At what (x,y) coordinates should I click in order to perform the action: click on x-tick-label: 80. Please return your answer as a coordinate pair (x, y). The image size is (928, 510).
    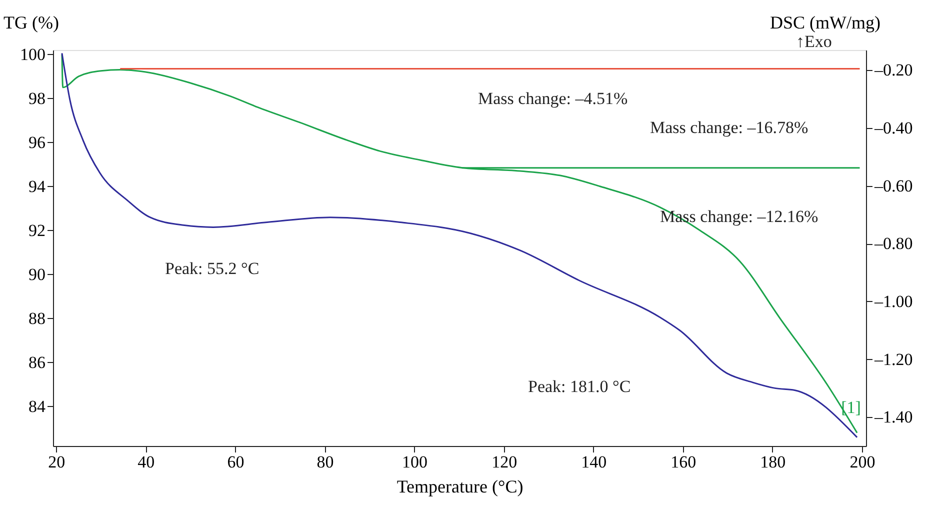
    Looking at the image, I should click on (325, 462).